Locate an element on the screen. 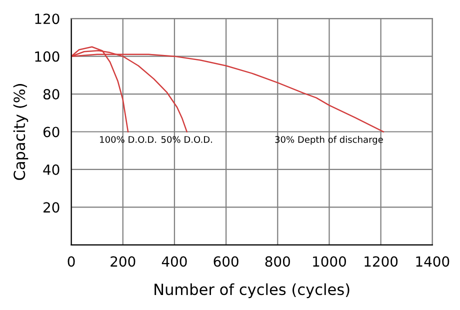  x-tick-label: 0 is located at coordinates (71, 261).